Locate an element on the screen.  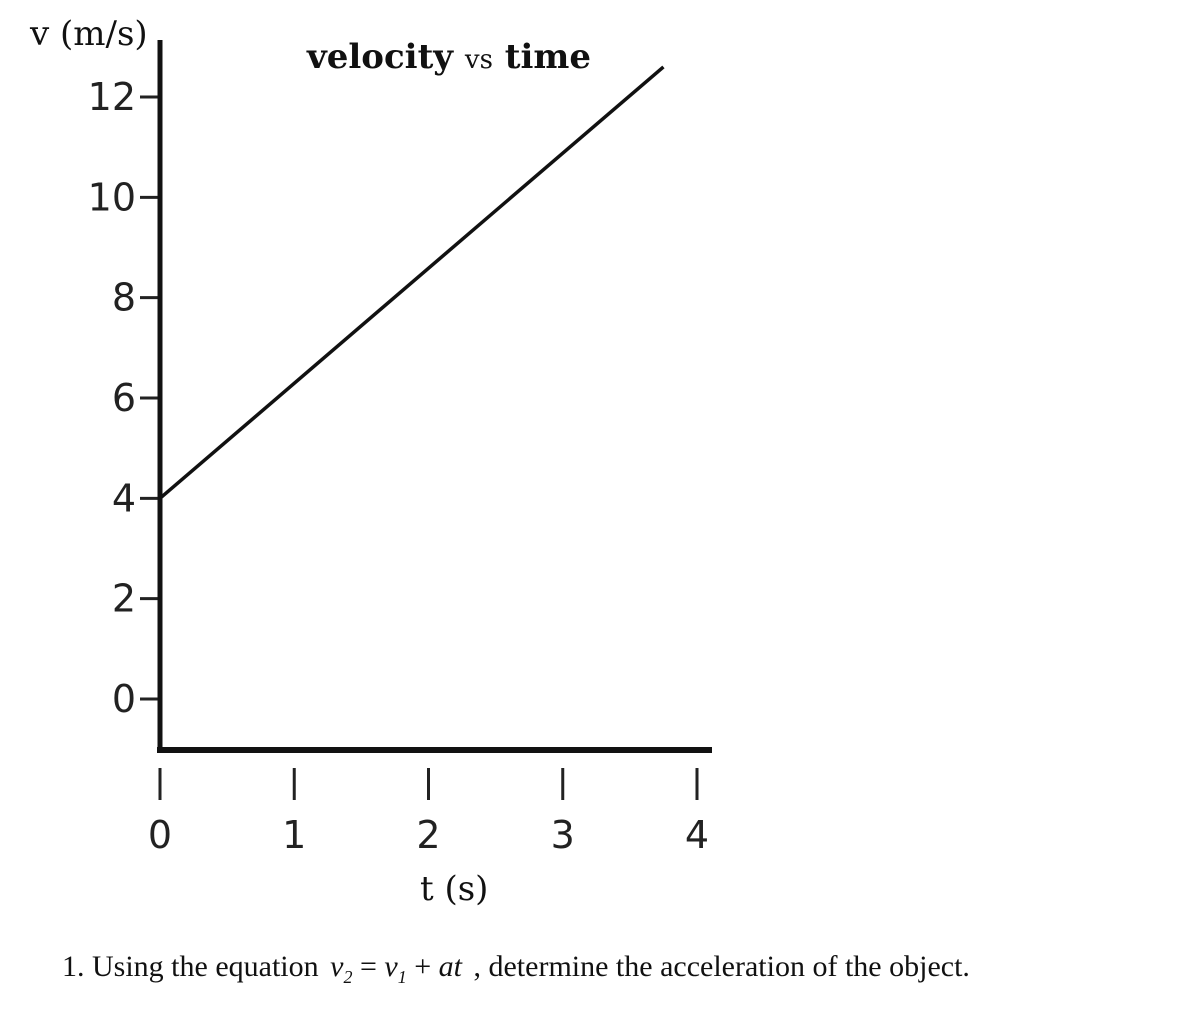
x-axis-ticks: 0 1 2 3 4 is located at coordinates (428, 812).